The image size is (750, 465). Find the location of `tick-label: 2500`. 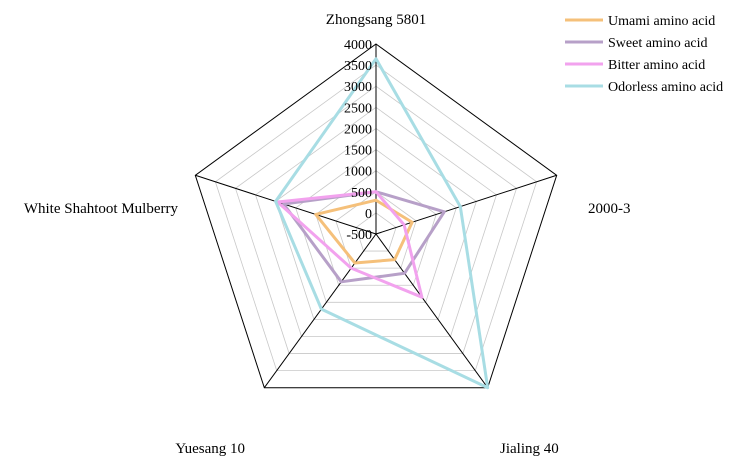

tick-label: 2500 is located at coordinates (358, 108).